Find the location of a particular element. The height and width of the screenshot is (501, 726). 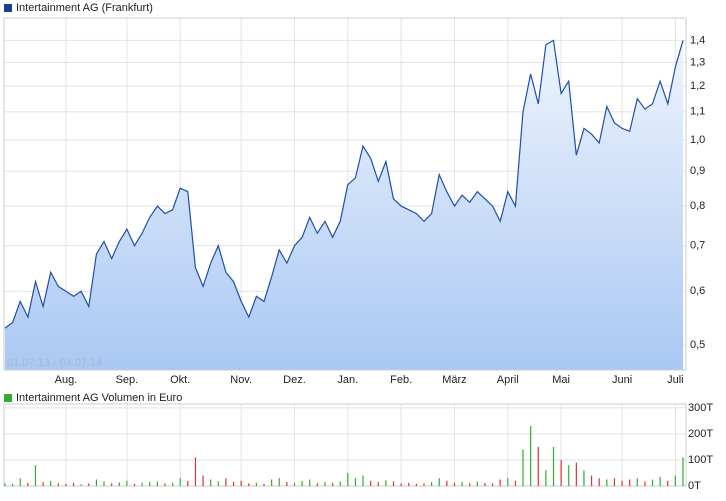

x-tick-label: Mai is located at coordinates (561, 380).